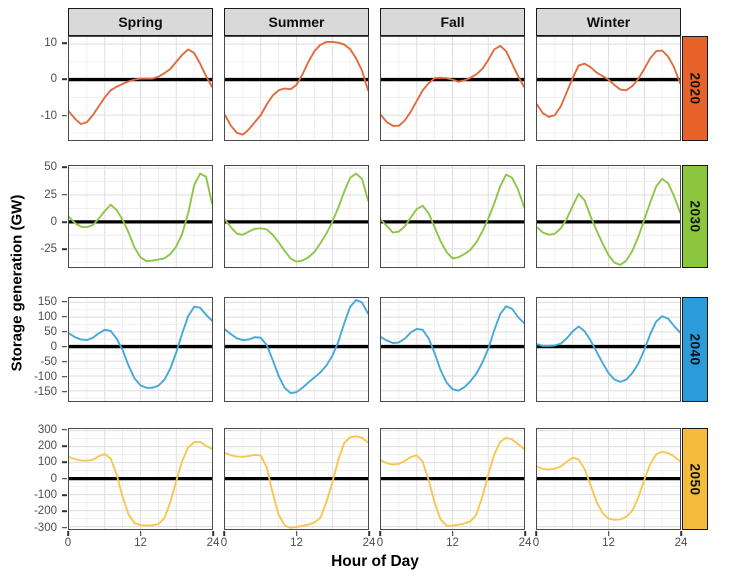 The height and width of the screenshot is (580, 730). Describe the element at coordinates (48, 115) in the screenshot. I see `y-tick-label: -10` at that location.